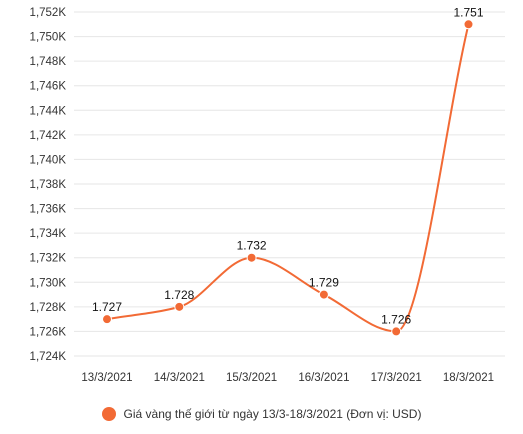  What do you see at coordinates (48, 38) in the screenshot?
I see `y-tick-label: 1,750K` at bounding box center [48, 38].